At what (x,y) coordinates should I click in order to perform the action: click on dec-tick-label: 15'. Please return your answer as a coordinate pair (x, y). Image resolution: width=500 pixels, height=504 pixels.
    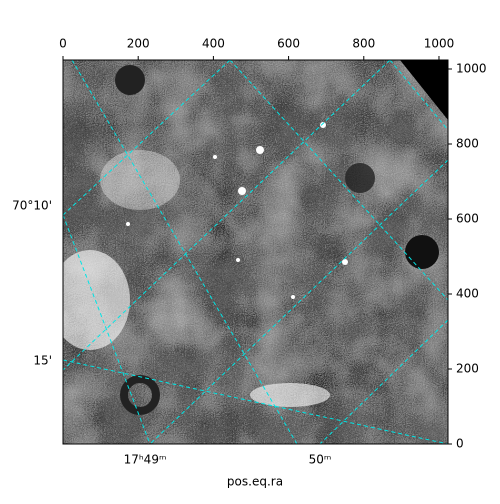
    Looking at the image, I should click on (42, 361).